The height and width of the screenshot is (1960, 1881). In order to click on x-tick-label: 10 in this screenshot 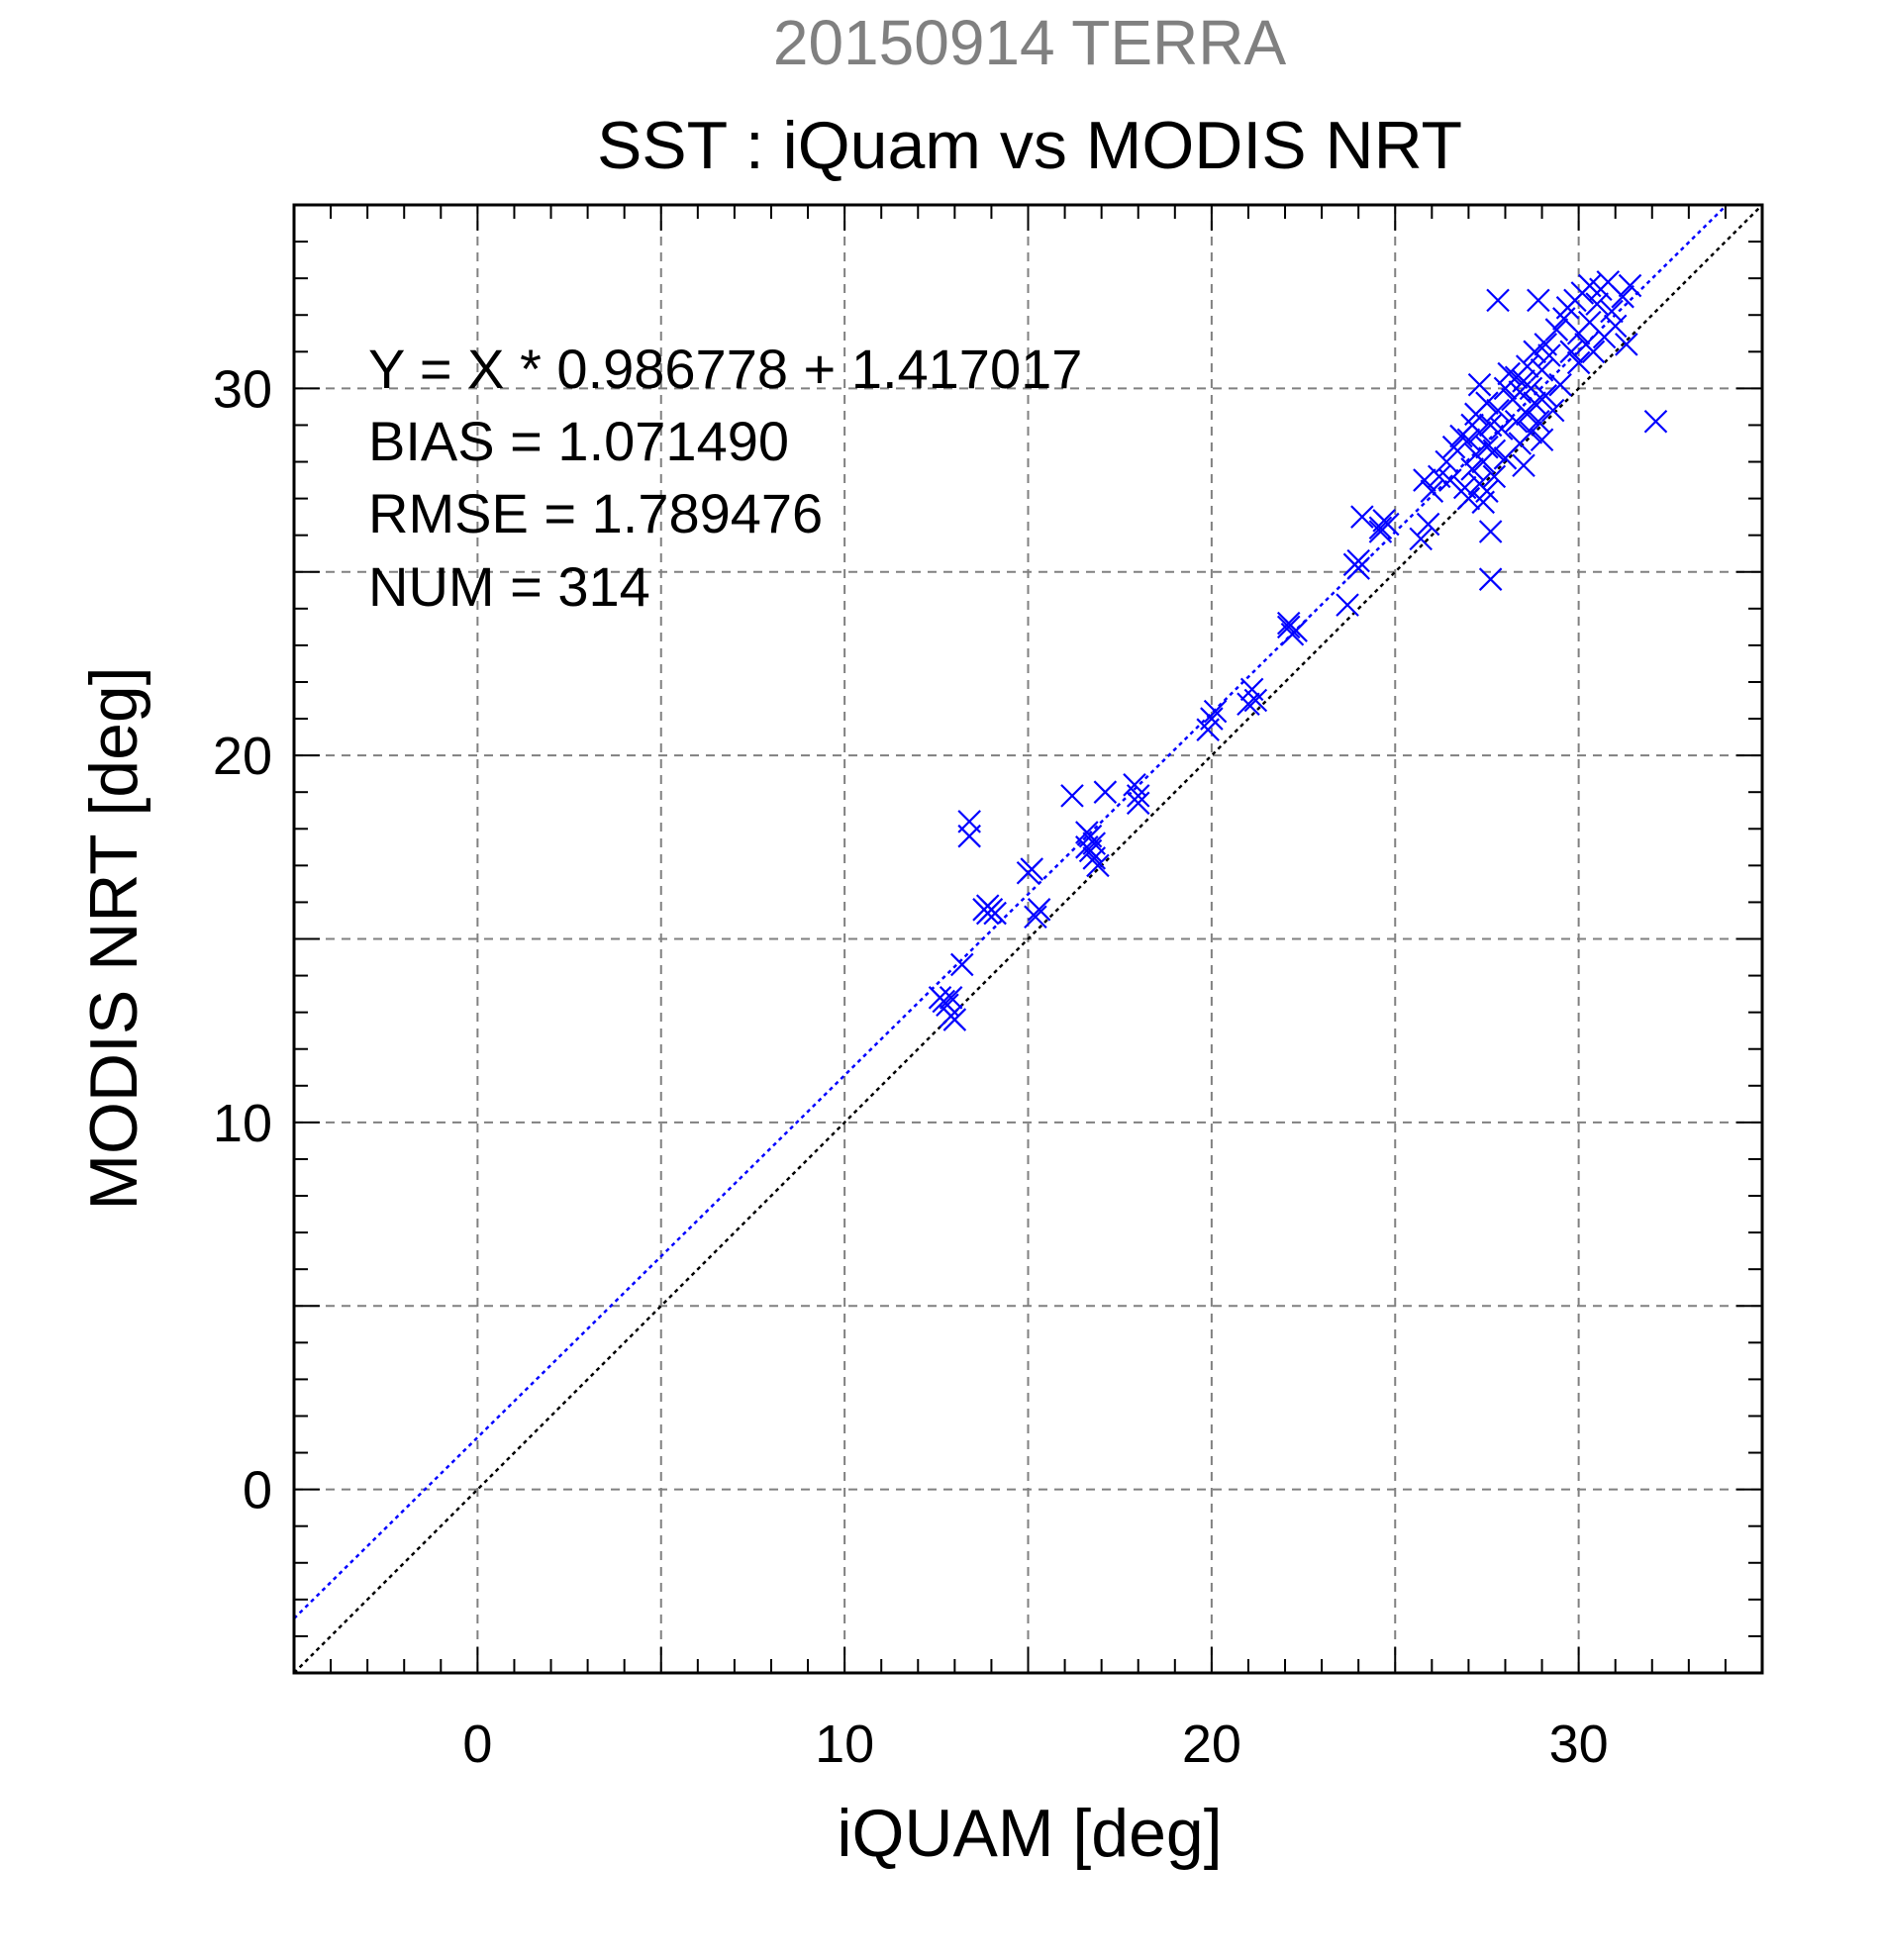, I will do `click(845, 1744)`.